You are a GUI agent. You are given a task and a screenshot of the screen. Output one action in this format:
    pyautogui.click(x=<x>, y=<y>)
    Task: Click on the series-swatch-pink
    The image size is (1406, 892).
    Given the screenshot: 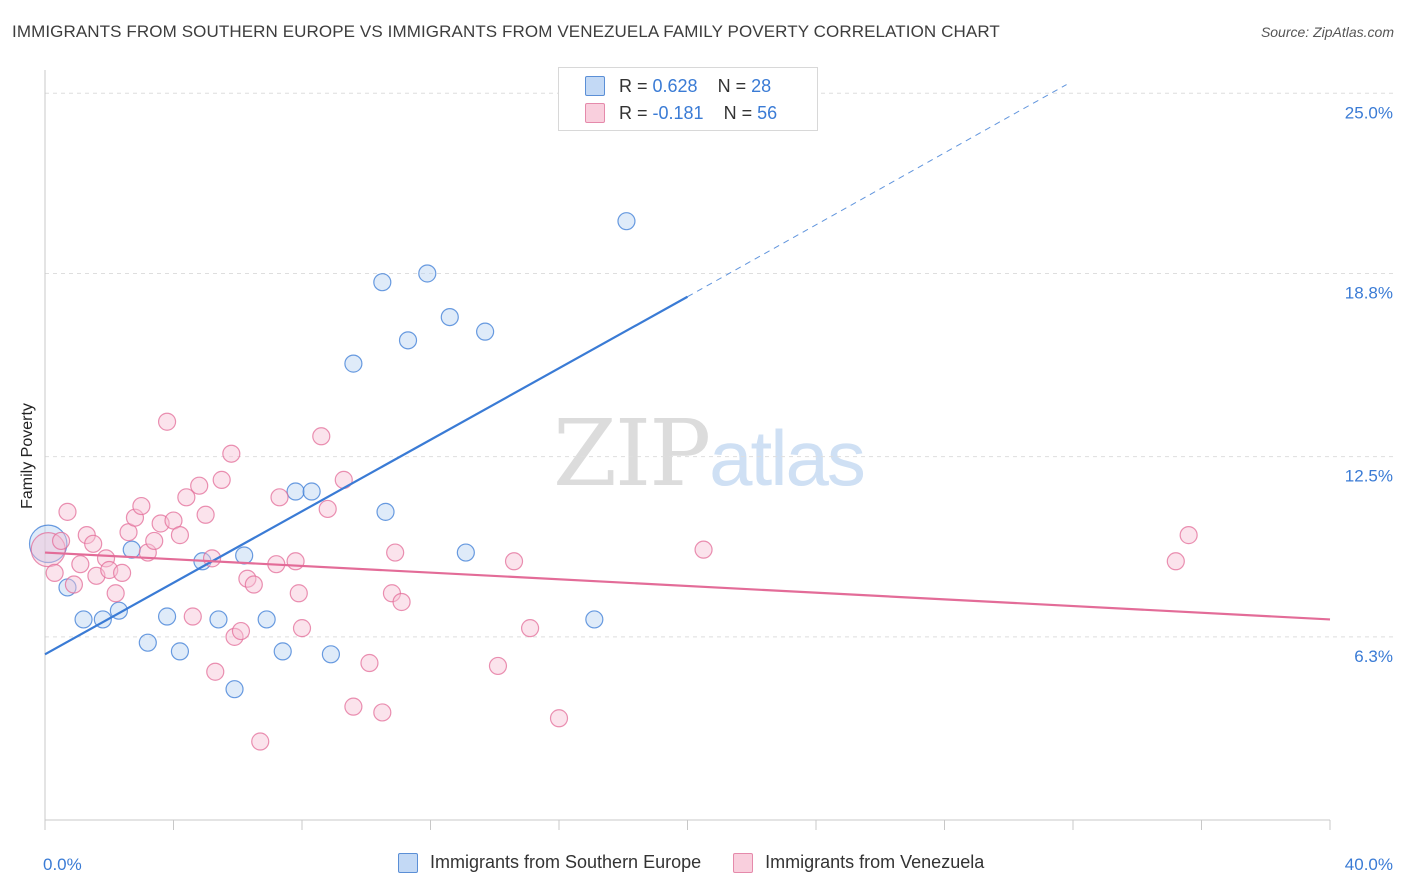 What is the action you would take?
    pyautogui.click(x=743, y=862)
    